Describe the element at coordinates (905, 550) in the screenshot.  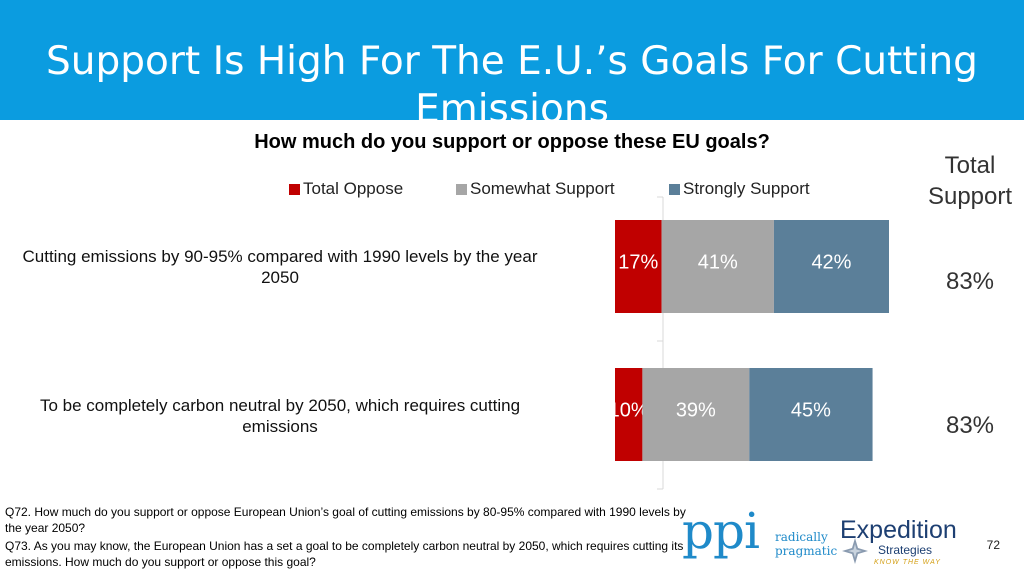
I see `expedition-logo-sub: Strategies` at that location.